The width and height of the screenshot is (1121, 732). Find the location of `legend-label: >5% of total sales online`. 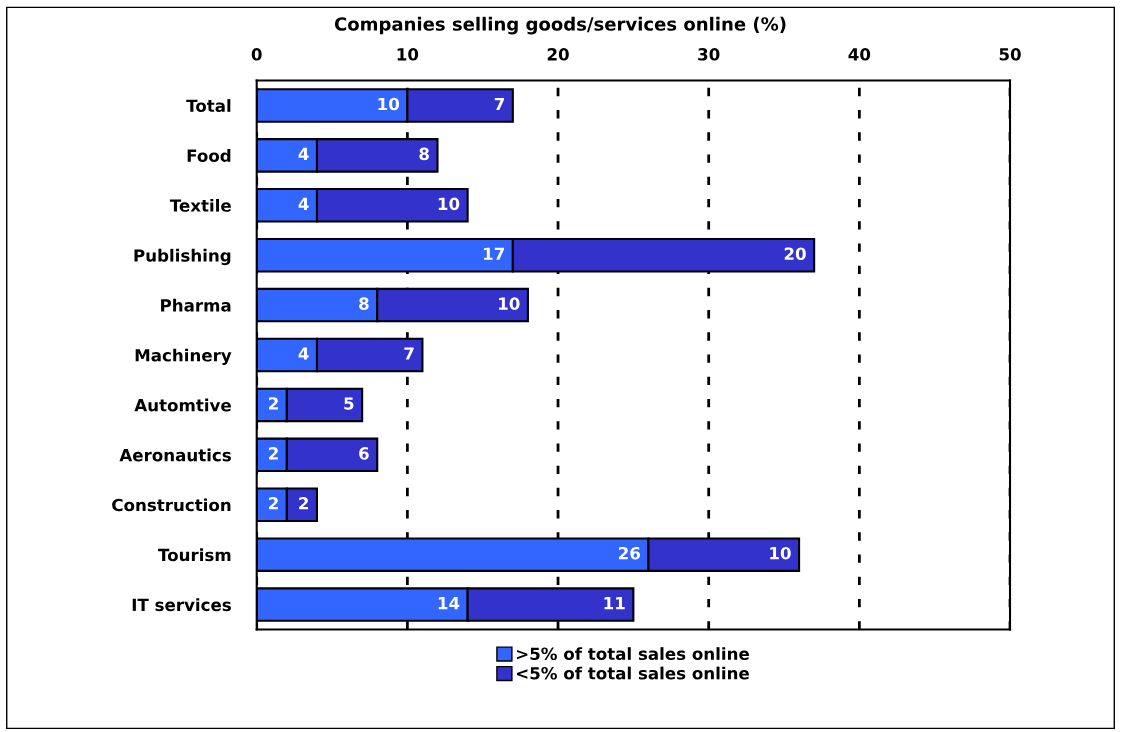

legend-label: >5% of total sales online is located at coordinates (633, 654).